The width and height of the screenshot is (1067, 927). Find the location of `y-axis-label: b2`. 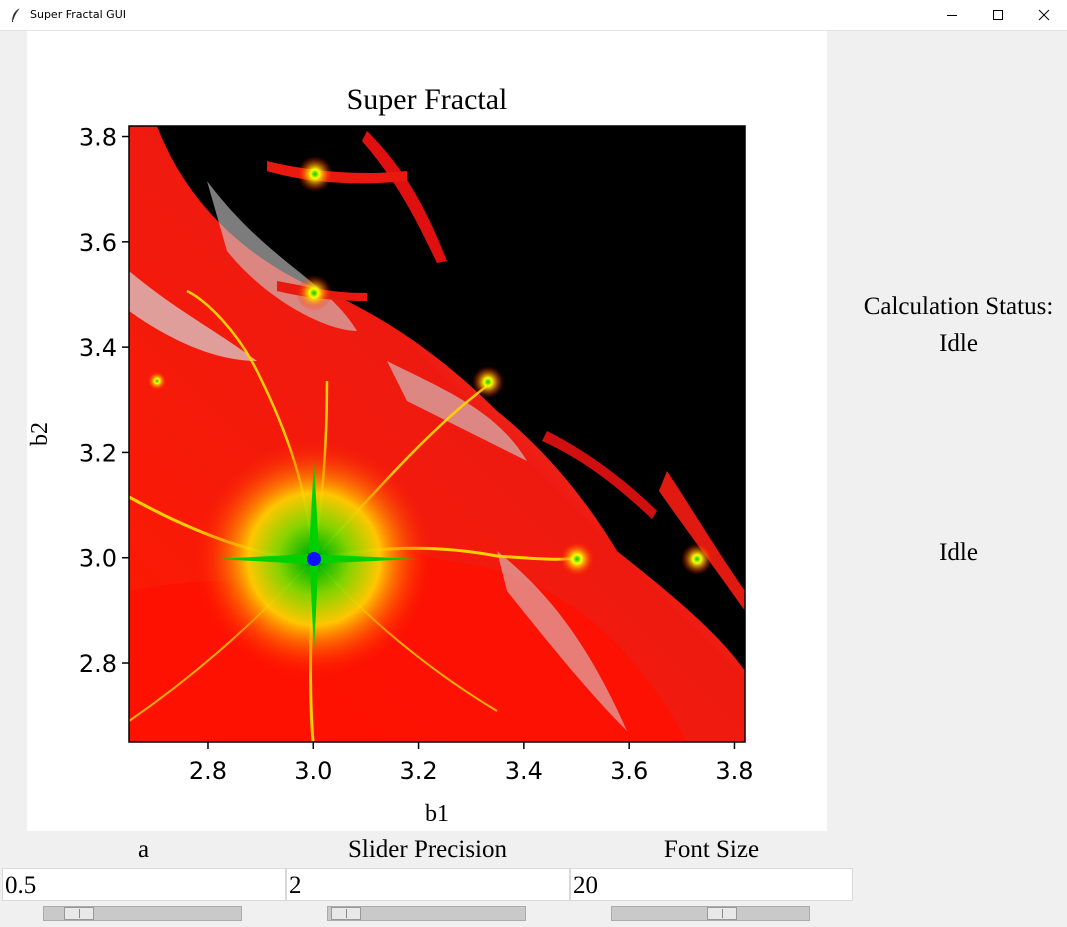

y-axis-label: b2 is located at coordinates (40, 434).